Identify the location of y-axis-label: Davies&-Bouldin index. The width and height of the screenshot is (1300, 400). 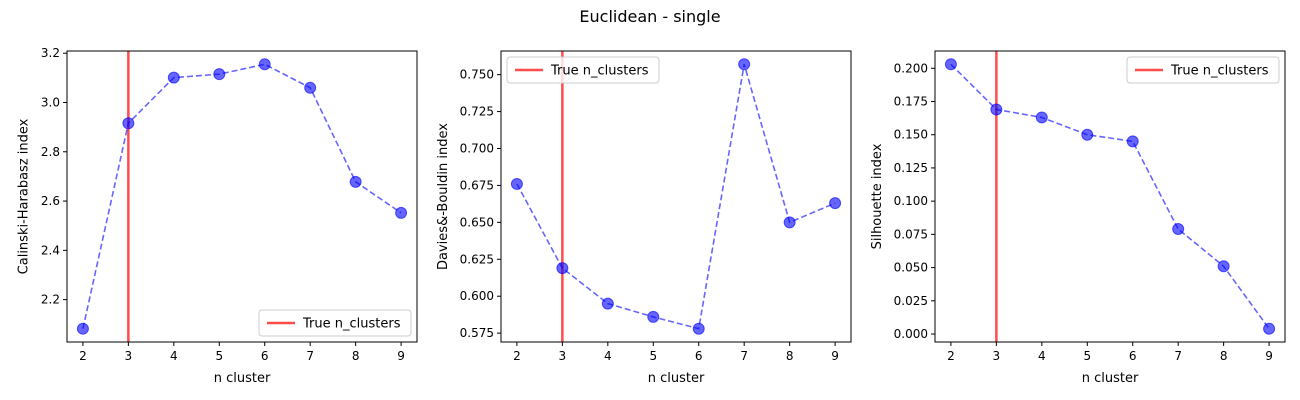
(443, 196).